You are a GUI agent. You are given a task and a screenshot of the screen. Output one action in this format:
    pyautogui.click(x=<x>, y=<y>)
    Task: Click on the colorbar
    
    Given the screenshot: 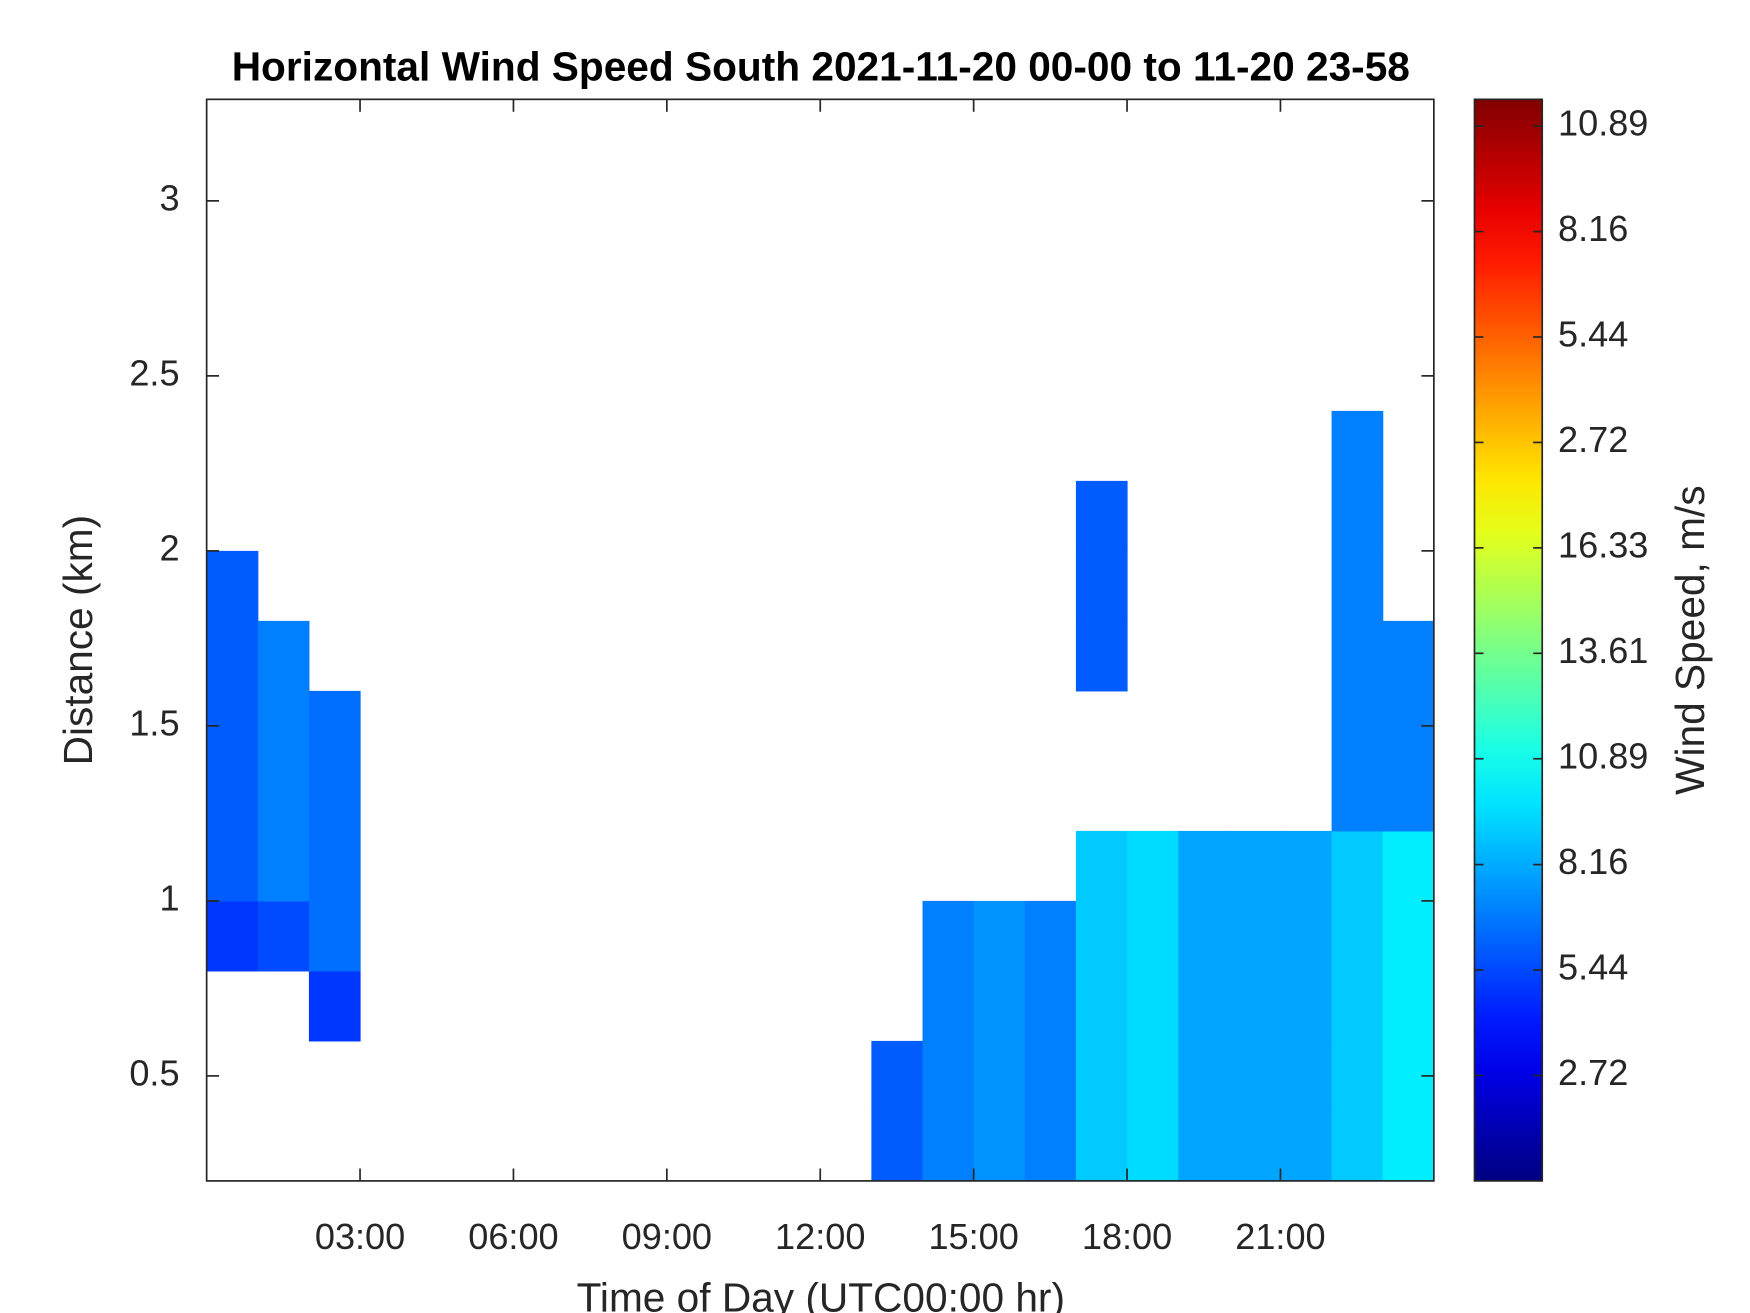 What is the action you would take?
    pyautogui.click(x=1508, y=640)
    